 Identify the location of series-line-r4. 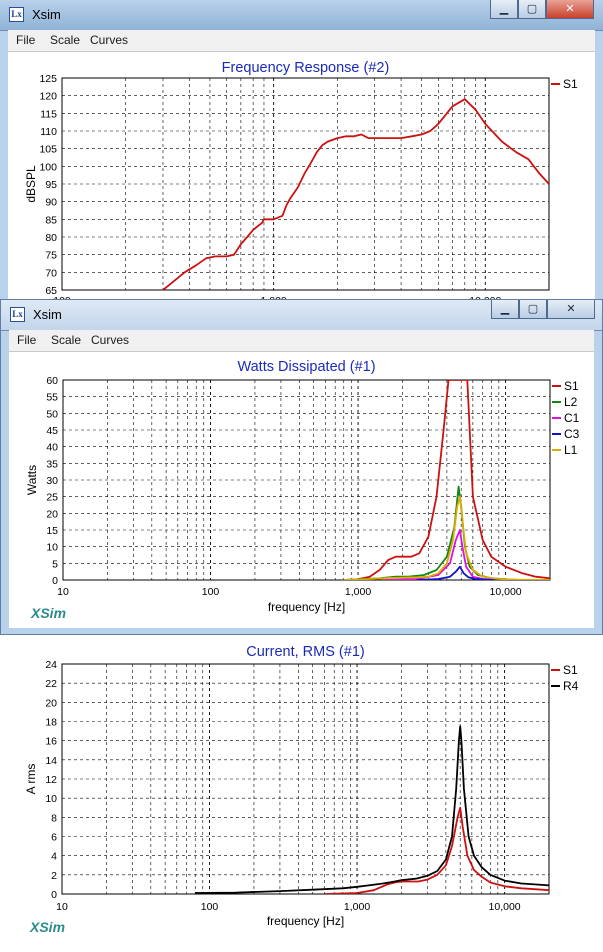
(372, 809).